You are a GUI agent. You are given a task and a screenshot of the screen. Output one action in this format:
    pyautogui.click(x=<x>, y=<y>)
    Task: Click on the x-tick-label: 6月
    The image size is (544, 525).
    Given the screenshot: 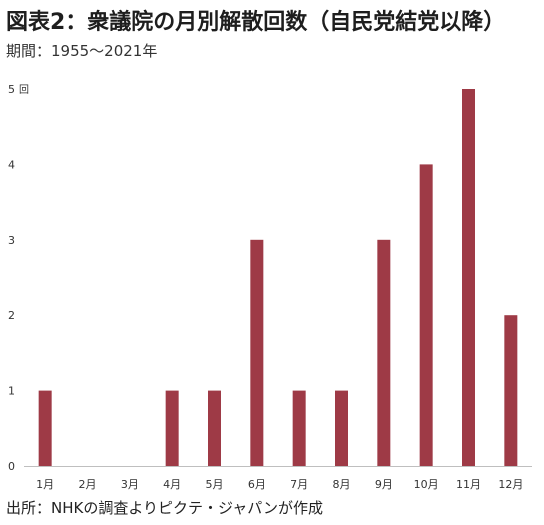 What is the action you would take?
    pyautogui.click(x=257, y=484)
    